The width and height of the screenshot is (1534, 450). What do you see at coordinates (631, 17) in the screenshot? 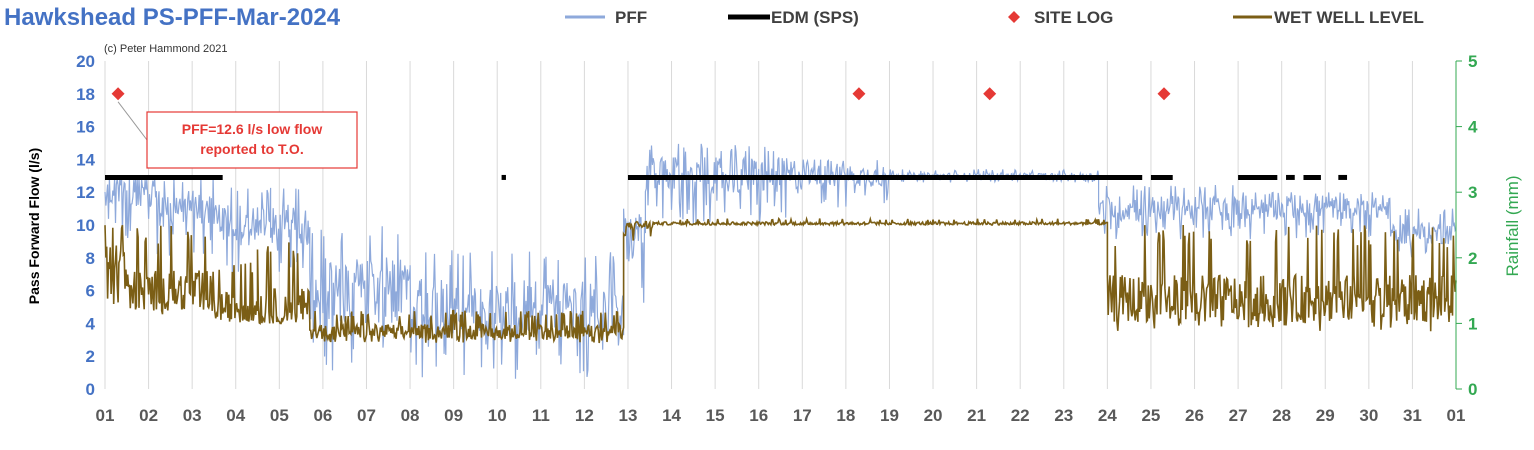
I see `legend-label-pff: PFF` at bounding box center [631, 17].